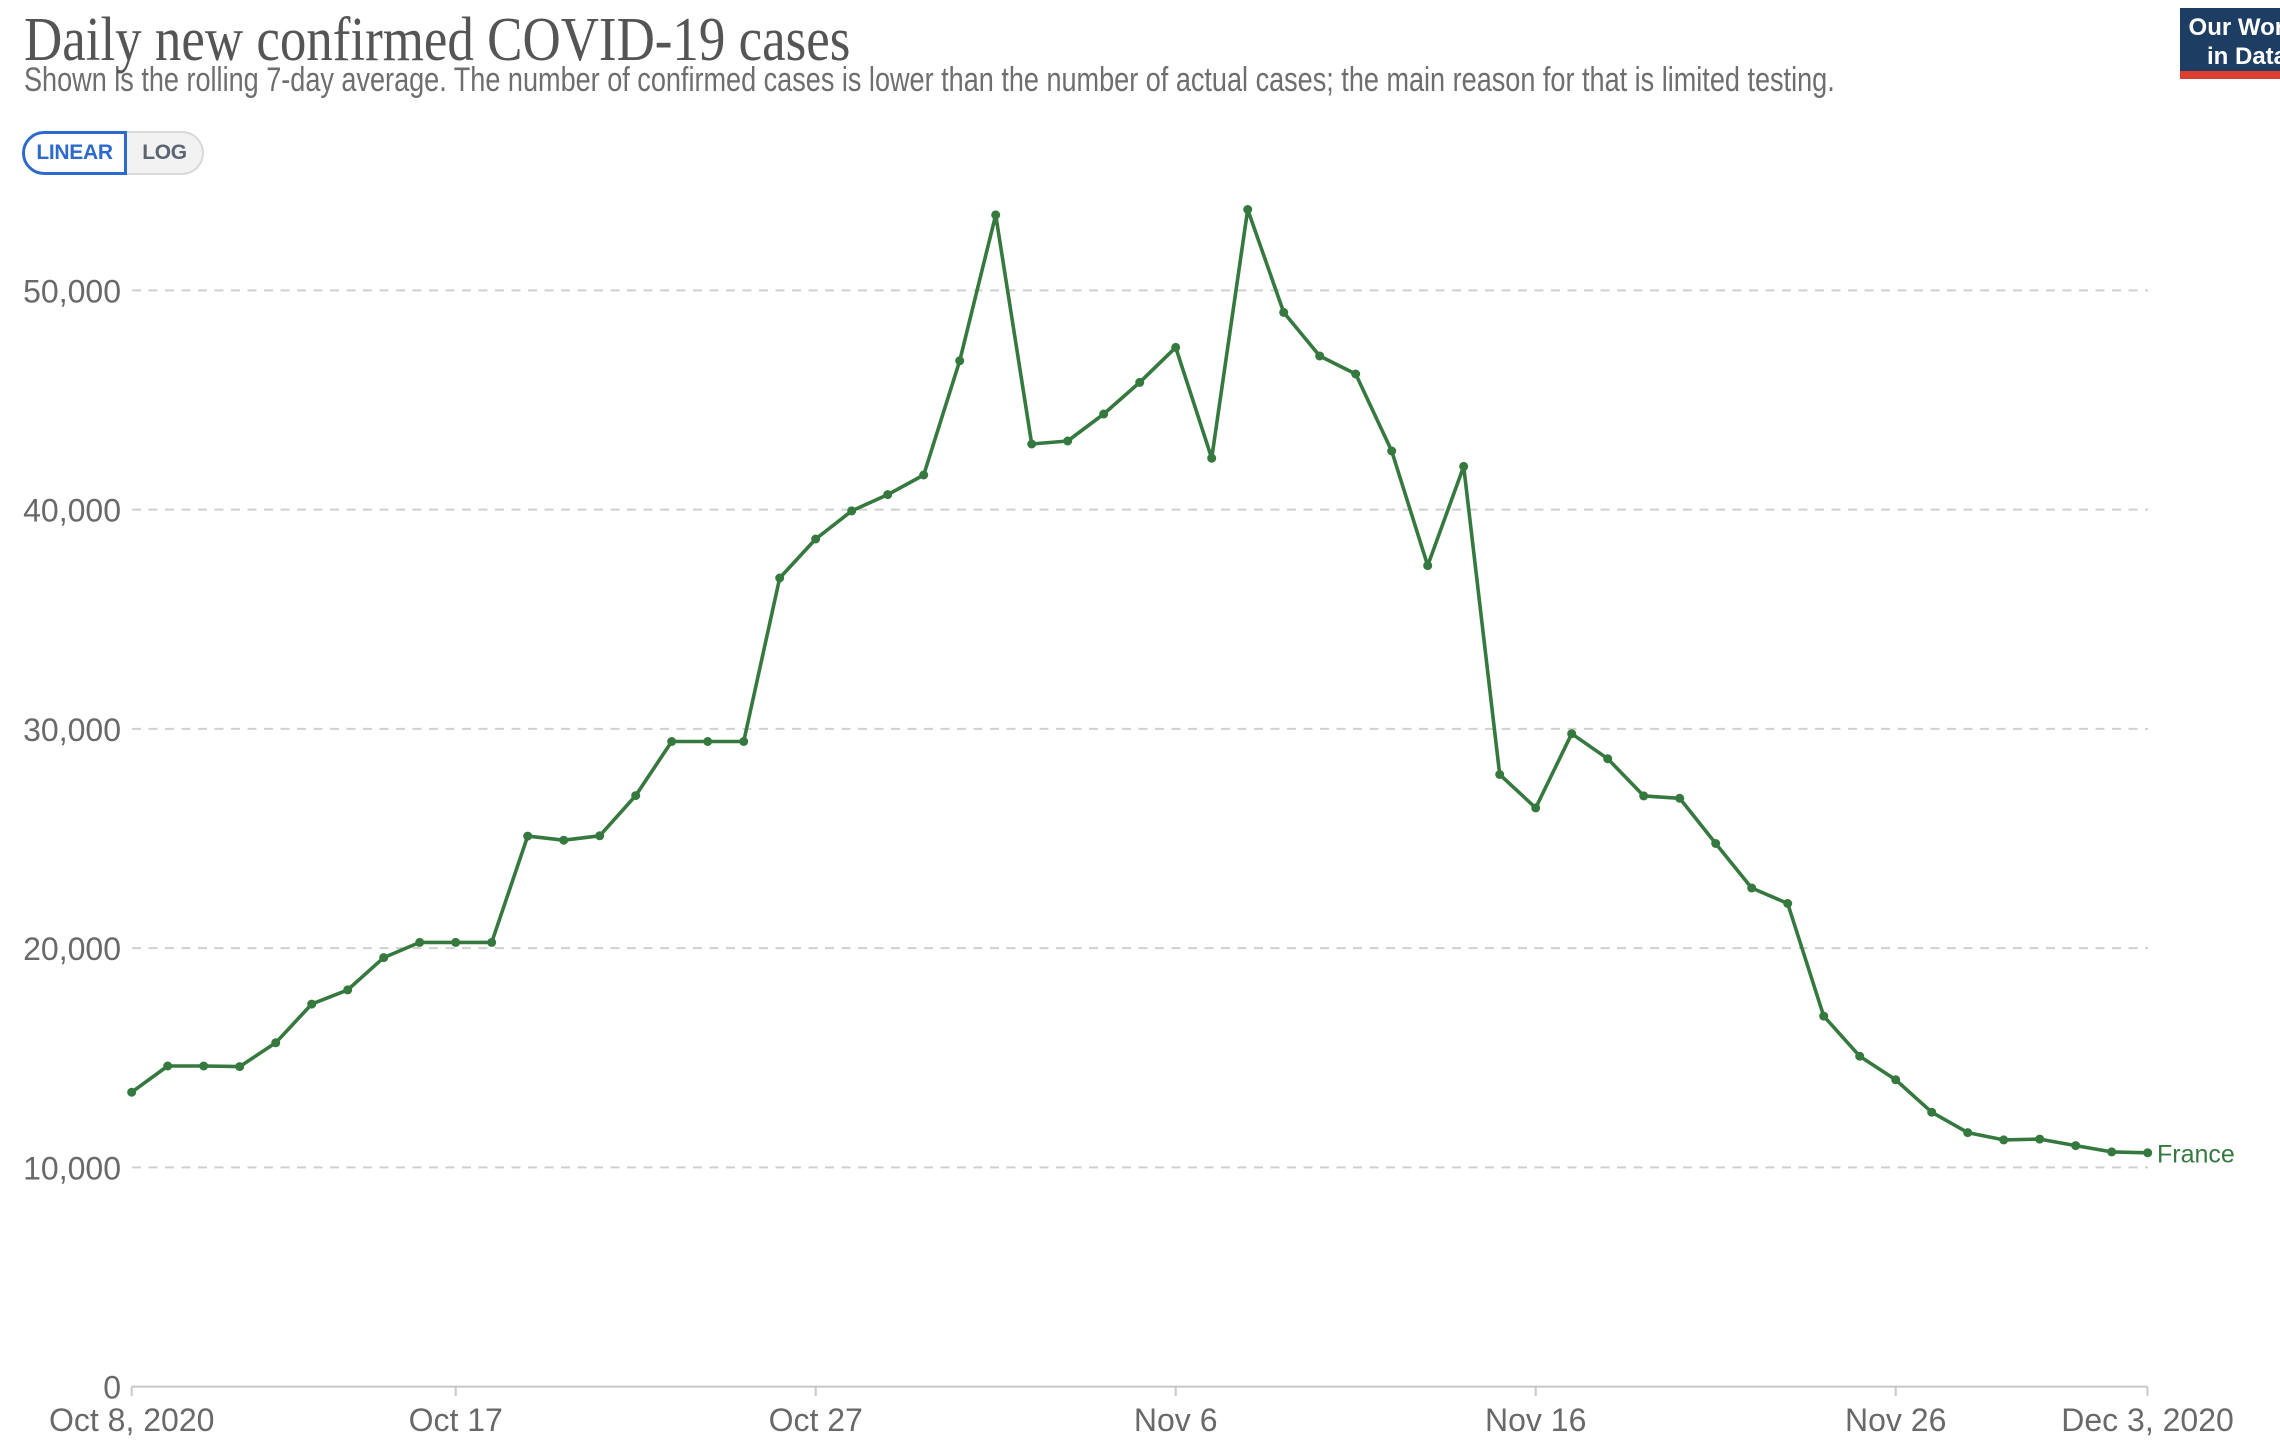 The width and height of the screenshot is (2280, 1456). I want to click on svg-text: Oct 27, so click(816, 1420).